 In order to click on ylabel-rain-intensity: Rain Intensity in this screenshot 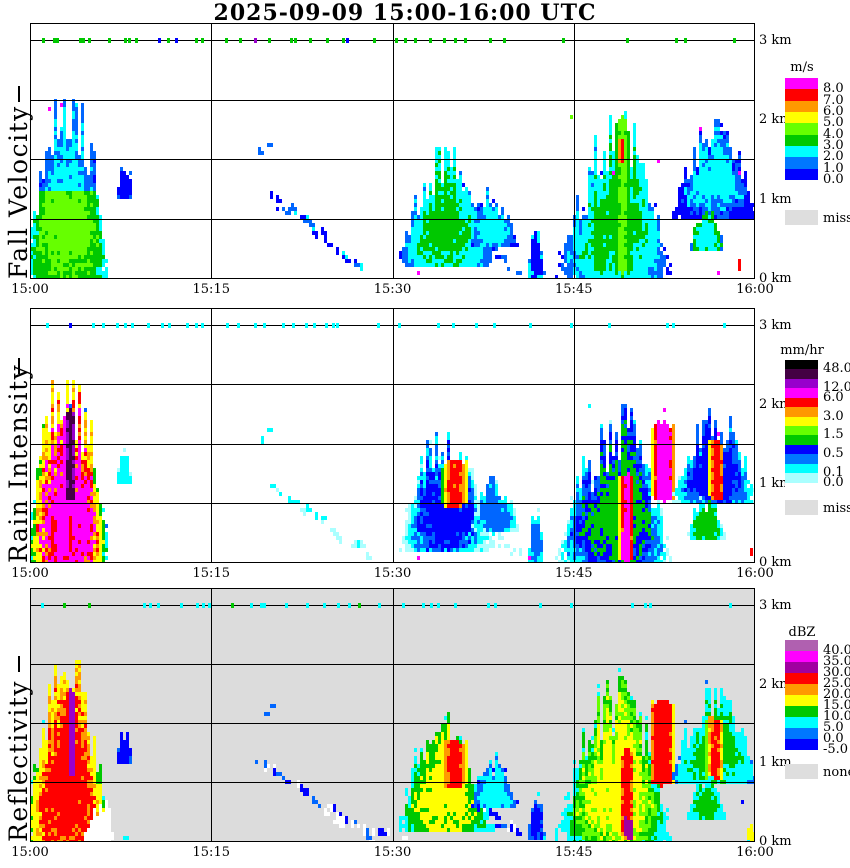, I will do `click(18, 463)`.